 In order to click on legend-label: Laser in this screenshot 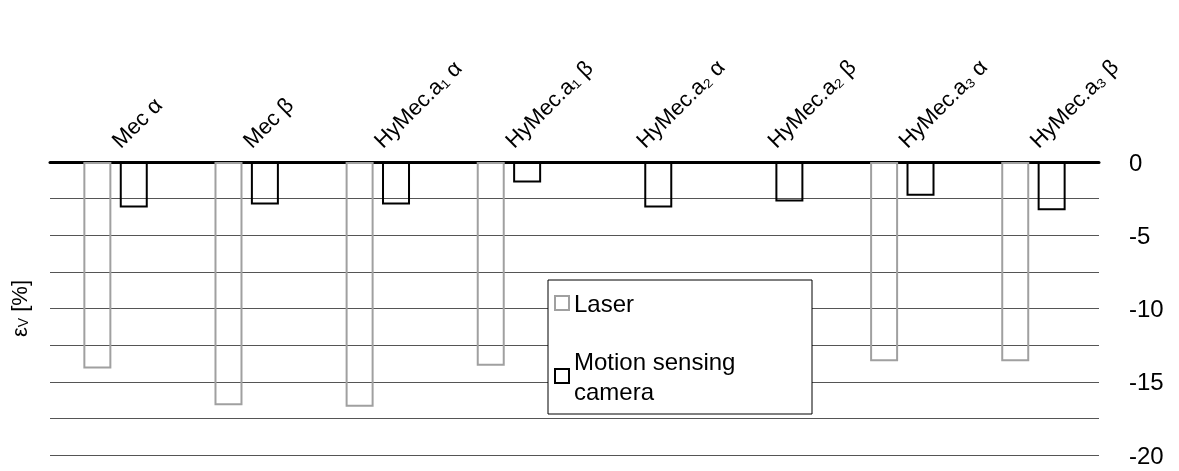, I will do `click(604, 303)`.